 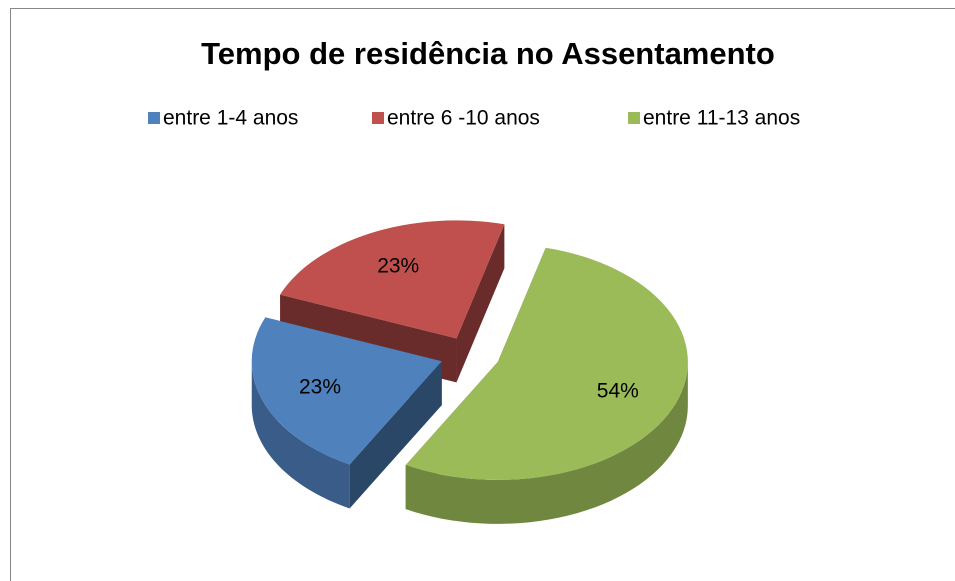 I want to click on legend-label: entre 1-4 anos, so click(x=230, y=118).